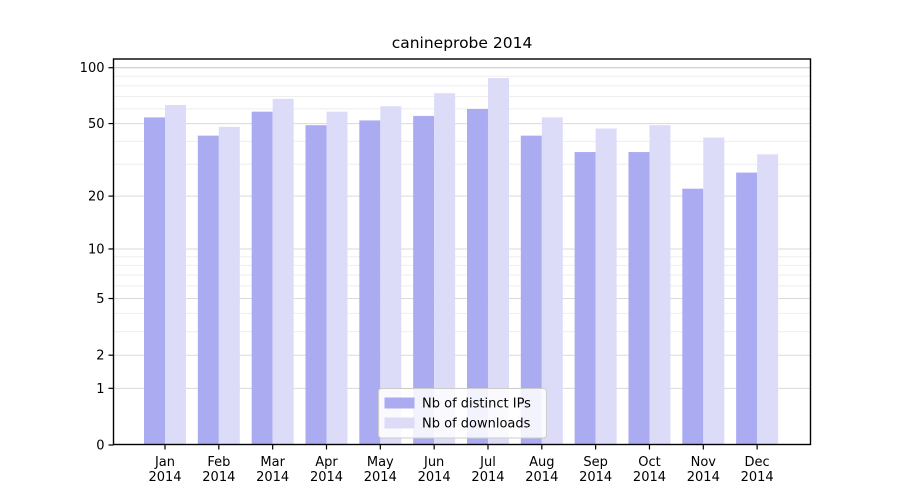 The image size is (900, 504). I want to click on legend-label-downloads: Nb of downloads, so click(476, 424).